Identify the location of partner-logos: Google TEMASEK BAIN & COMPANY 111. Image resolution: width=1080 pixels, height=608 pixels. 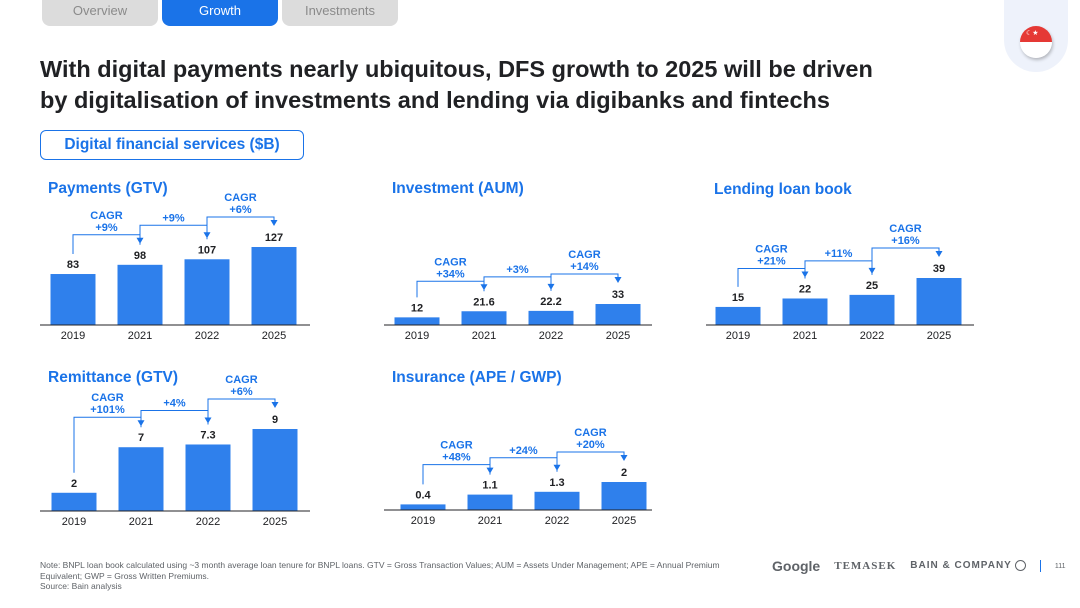
(918, 566).